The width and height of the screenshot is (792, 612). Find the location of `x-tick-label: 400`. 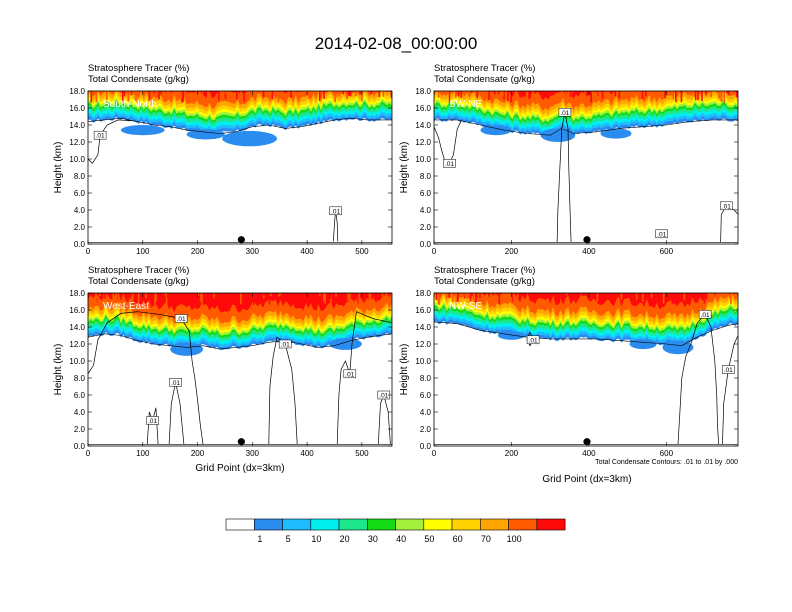

x-tick-label: 400 is located at coordinates (589, 453).